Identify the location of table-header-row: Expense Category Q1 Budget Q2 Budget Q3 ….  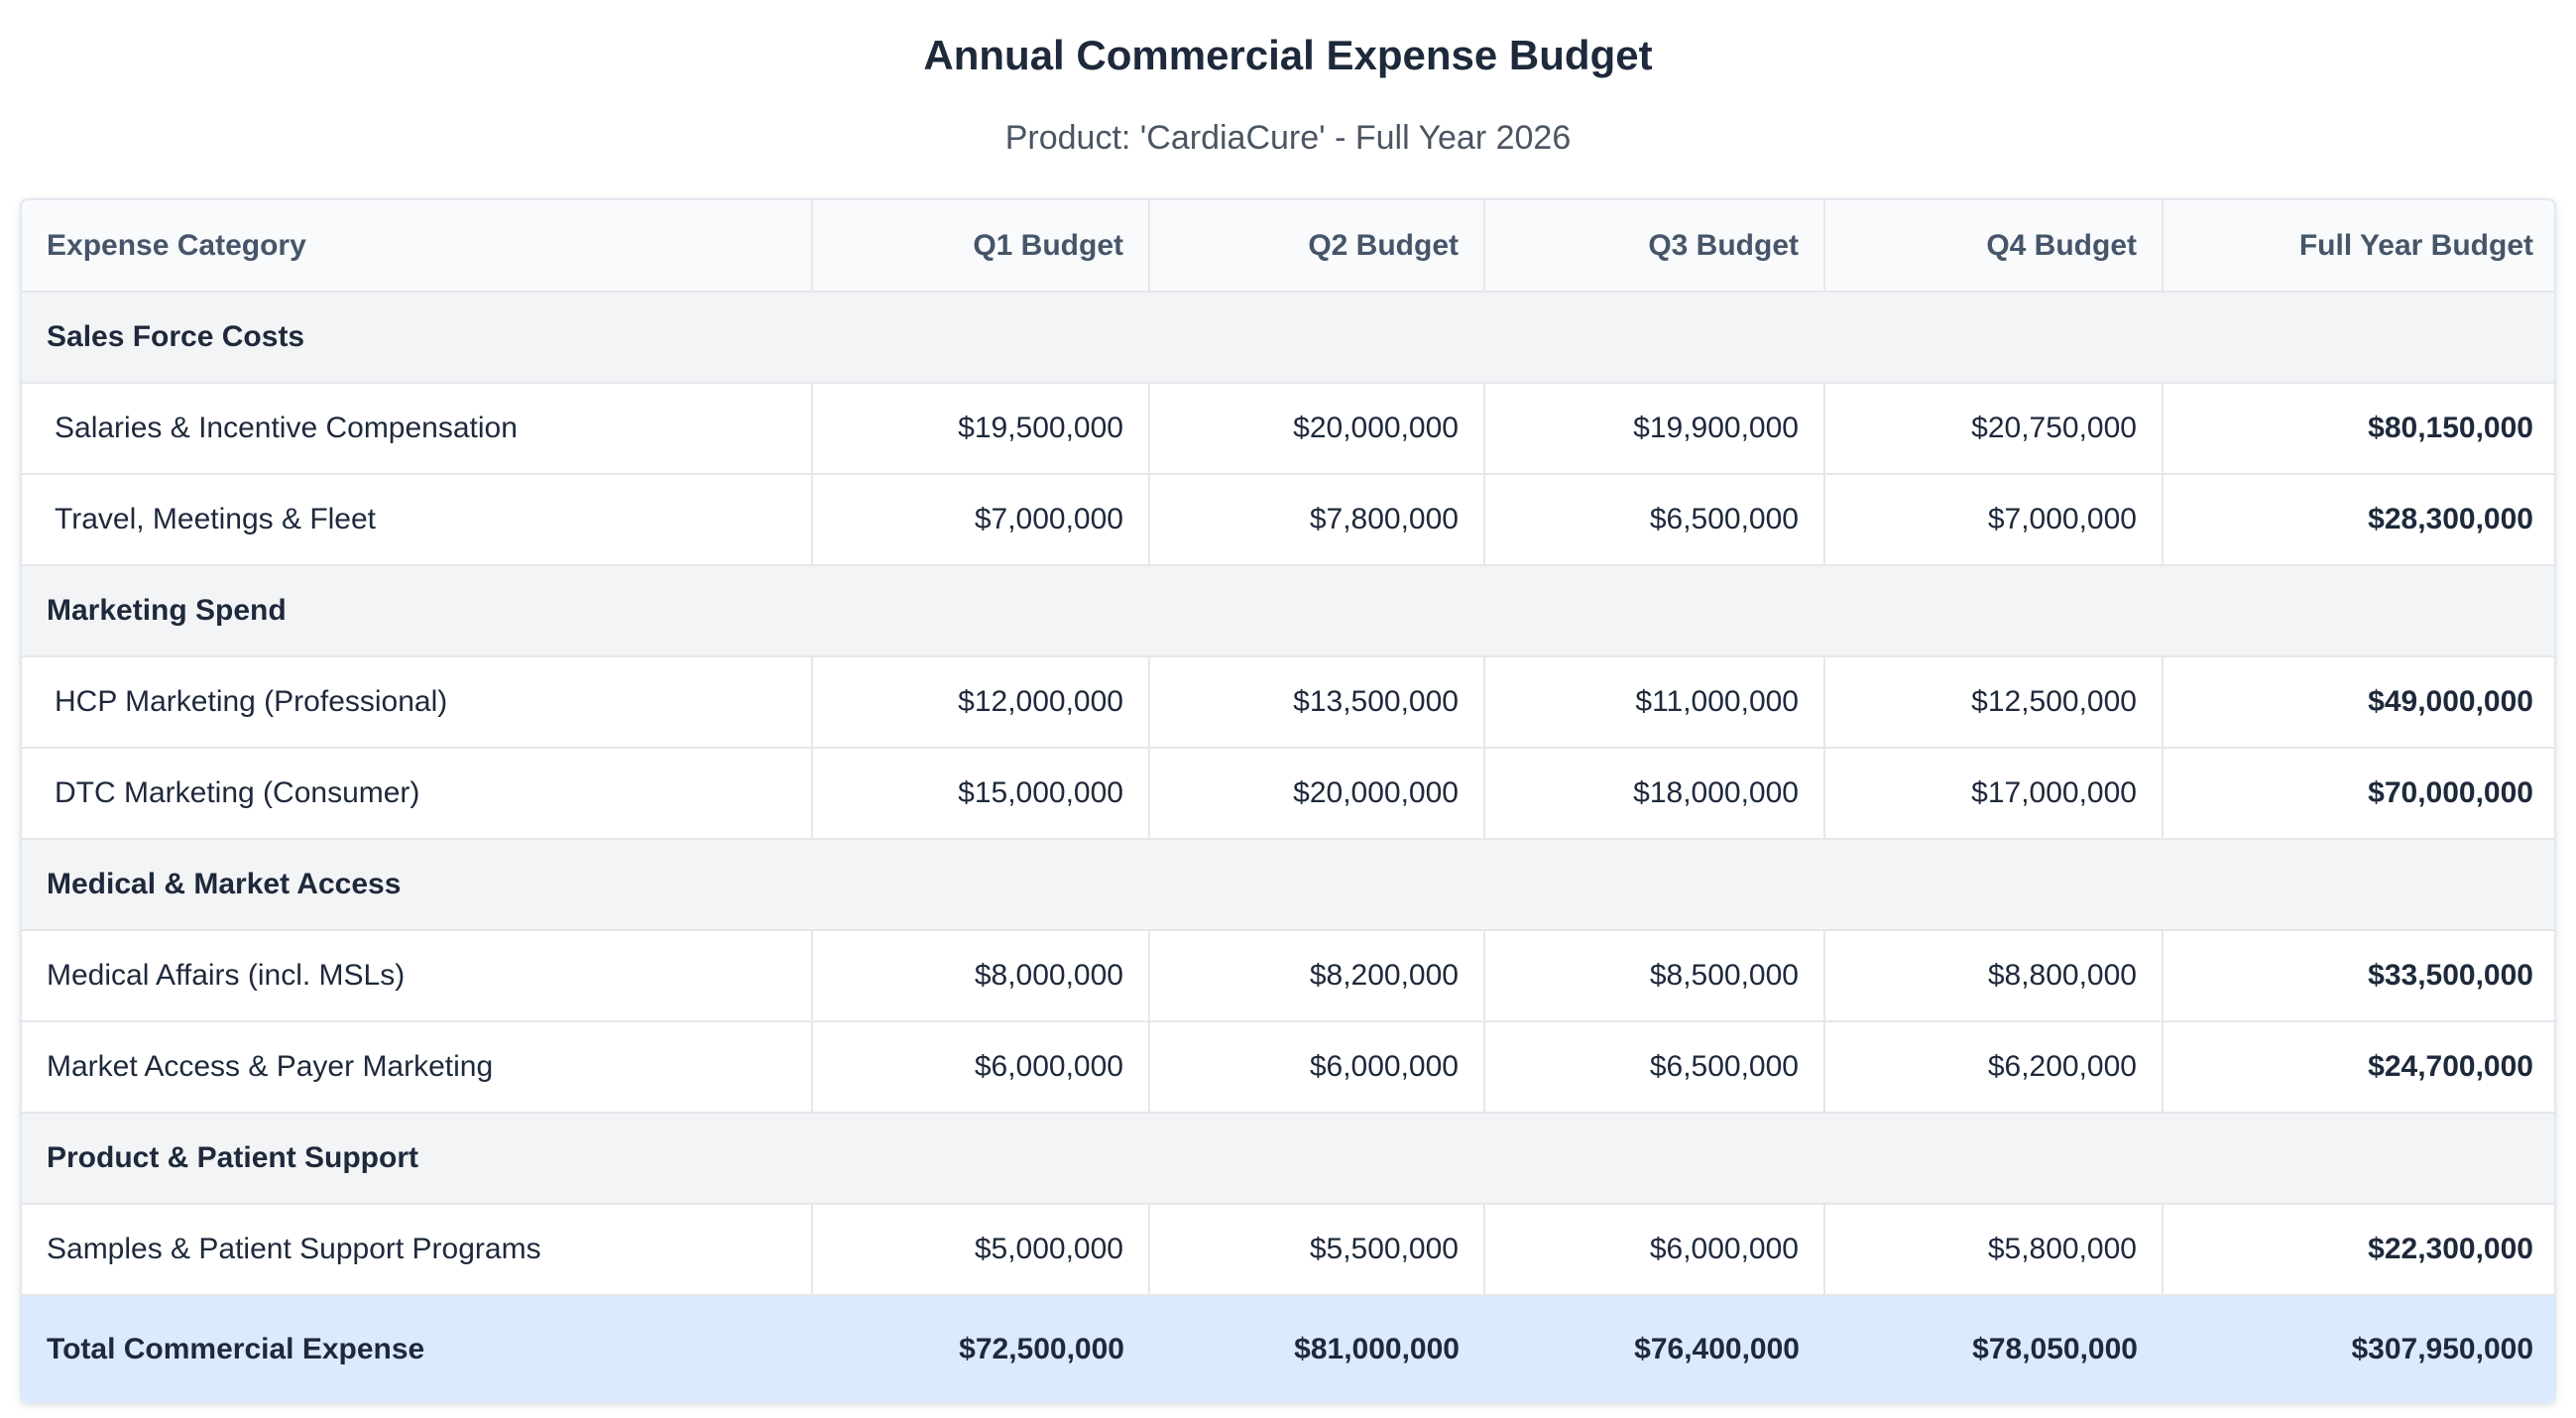
(1288, 247).